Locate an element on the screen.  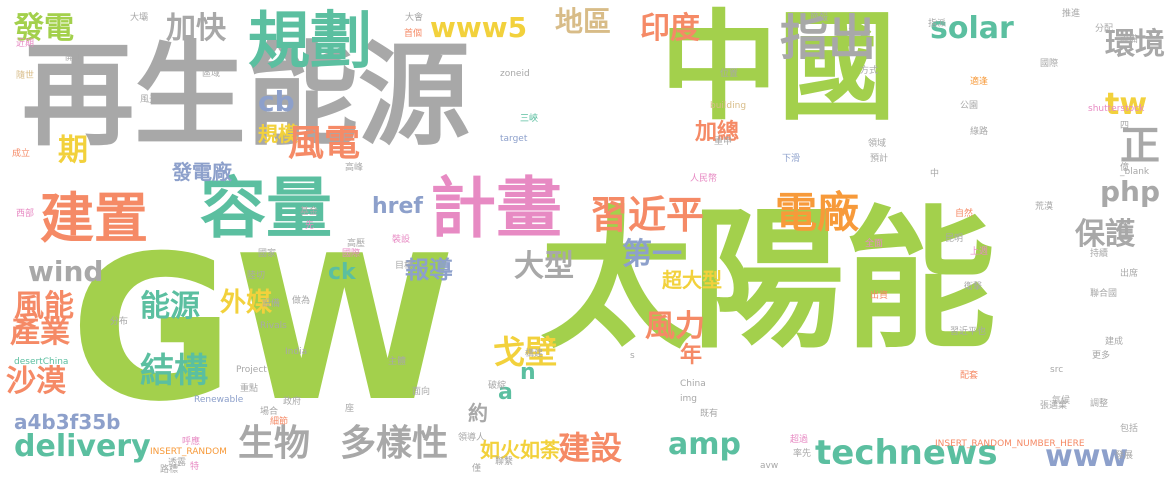
word-5: 容量 is located at coordinates (266, 208).